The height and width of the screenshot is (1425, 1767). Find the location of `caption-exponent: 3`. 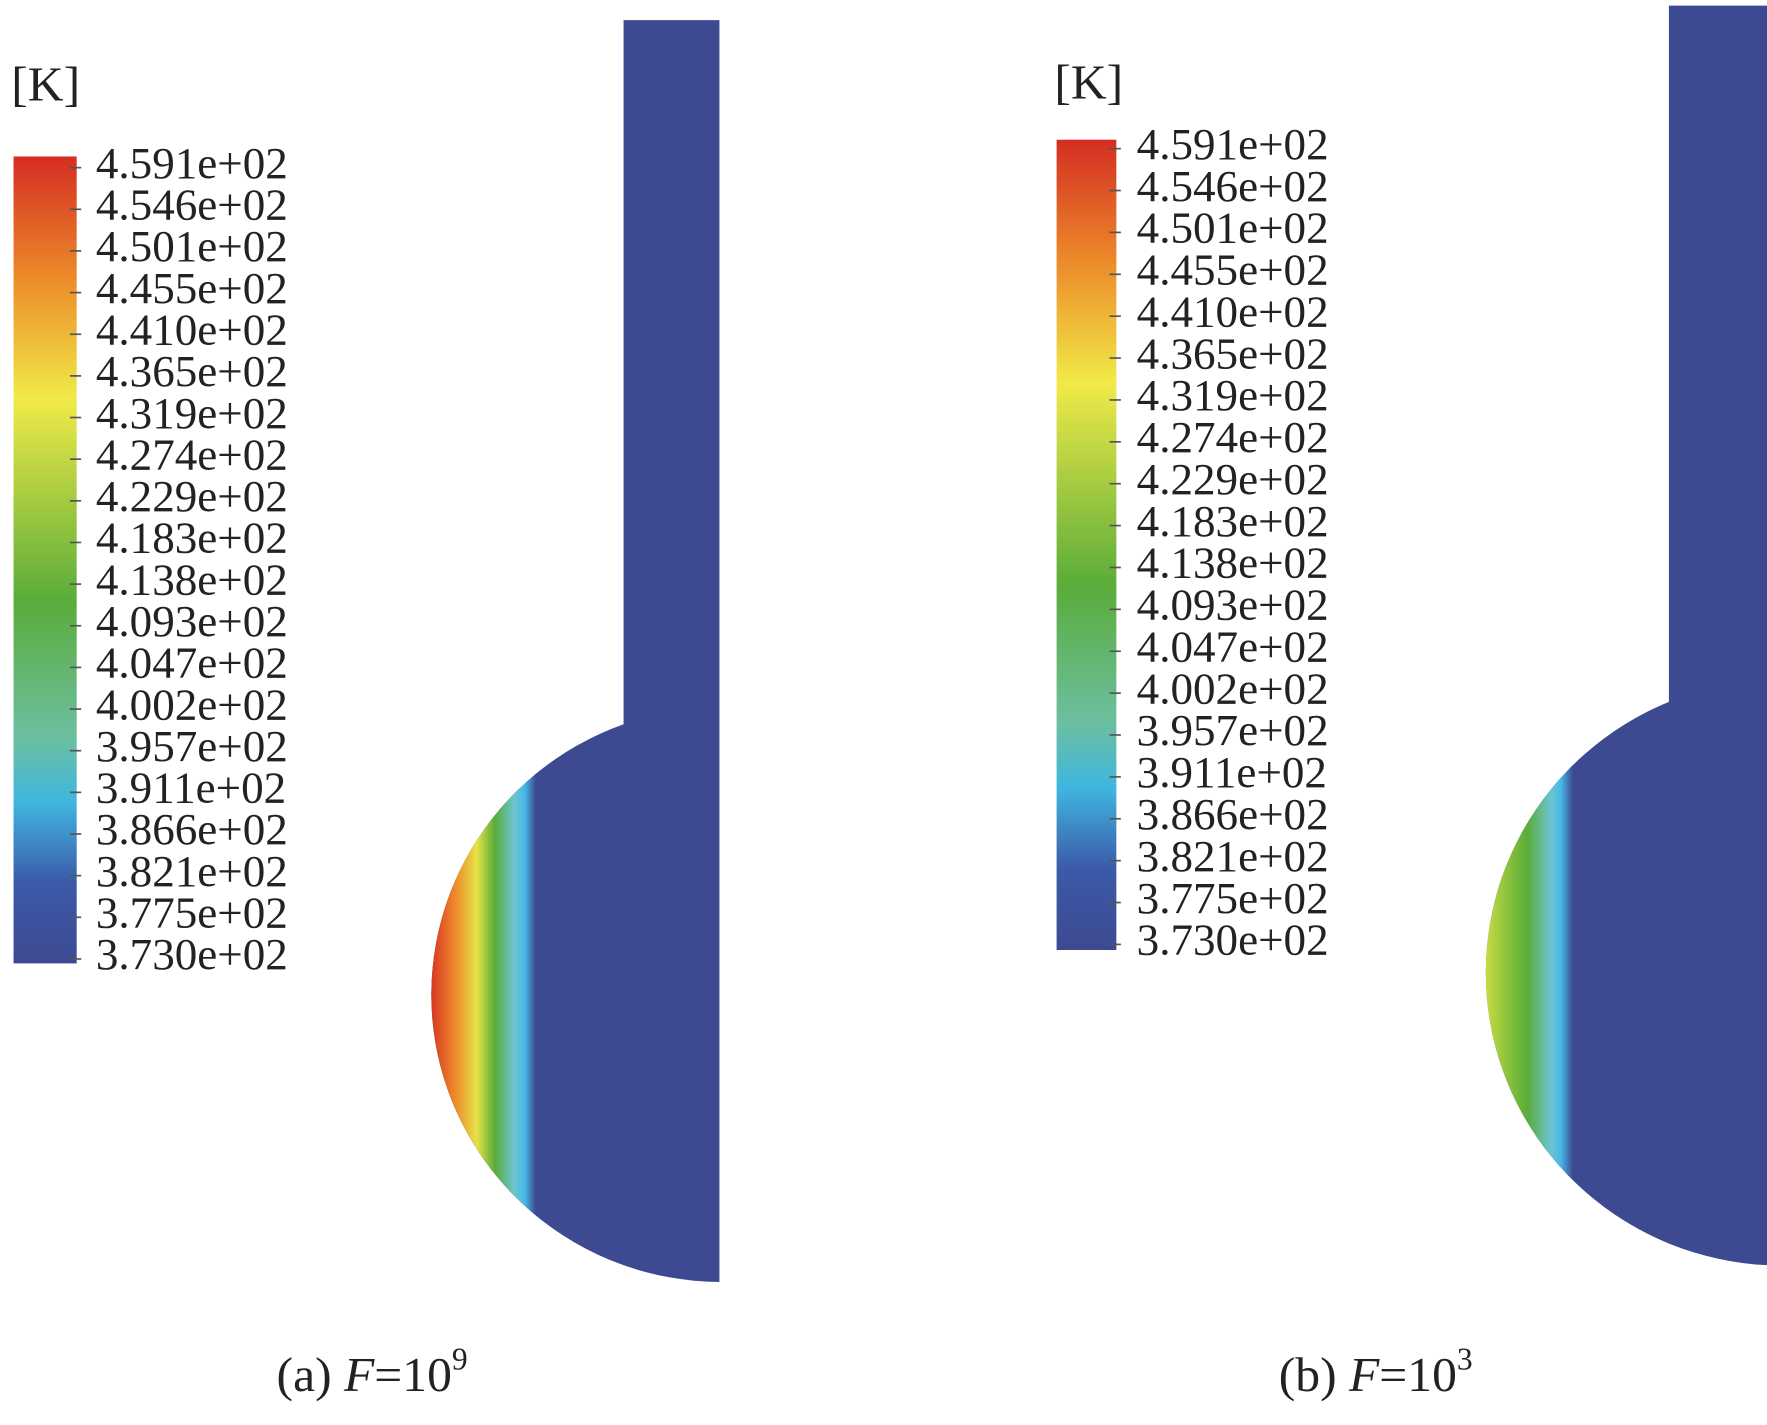

caption-exponent: 3 is located at coordinates (1465, 1359).